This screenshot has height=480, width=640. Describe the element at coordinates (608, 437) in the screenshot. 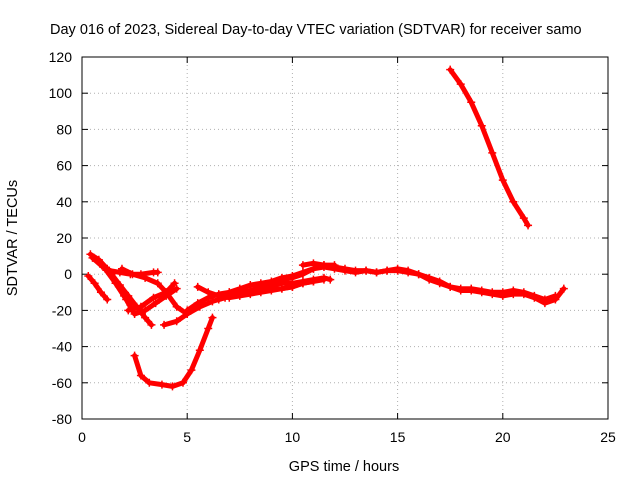

I see `x-tick-label: 25` at that location.